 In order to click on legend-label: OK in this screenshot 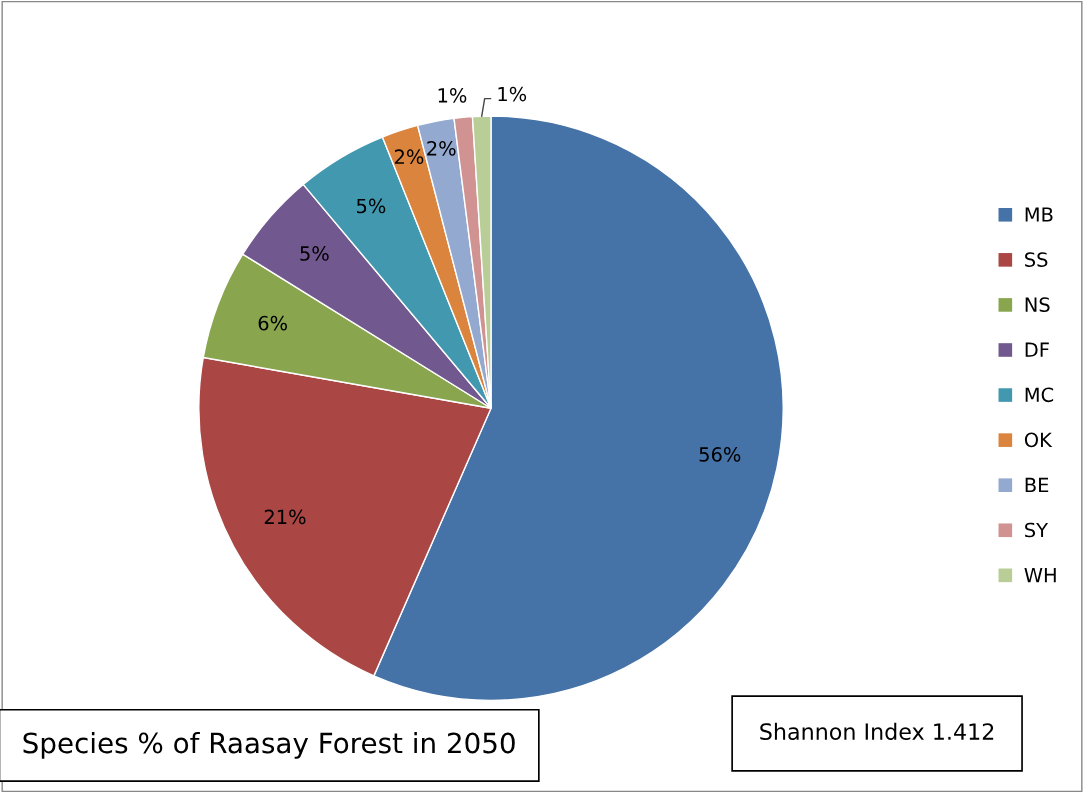, I will do `click(1038, 440)`.